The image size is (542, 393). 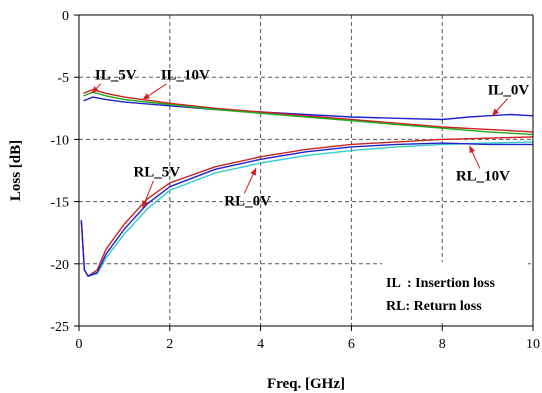 I want to click on x-tick-label: 10, so click(x=533, y=344).